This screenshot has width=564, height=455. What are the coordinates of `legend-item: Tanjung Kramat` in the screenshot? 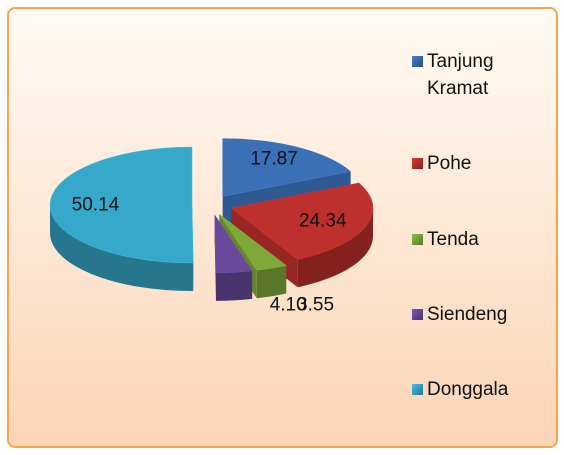 It's located at (482, 75).